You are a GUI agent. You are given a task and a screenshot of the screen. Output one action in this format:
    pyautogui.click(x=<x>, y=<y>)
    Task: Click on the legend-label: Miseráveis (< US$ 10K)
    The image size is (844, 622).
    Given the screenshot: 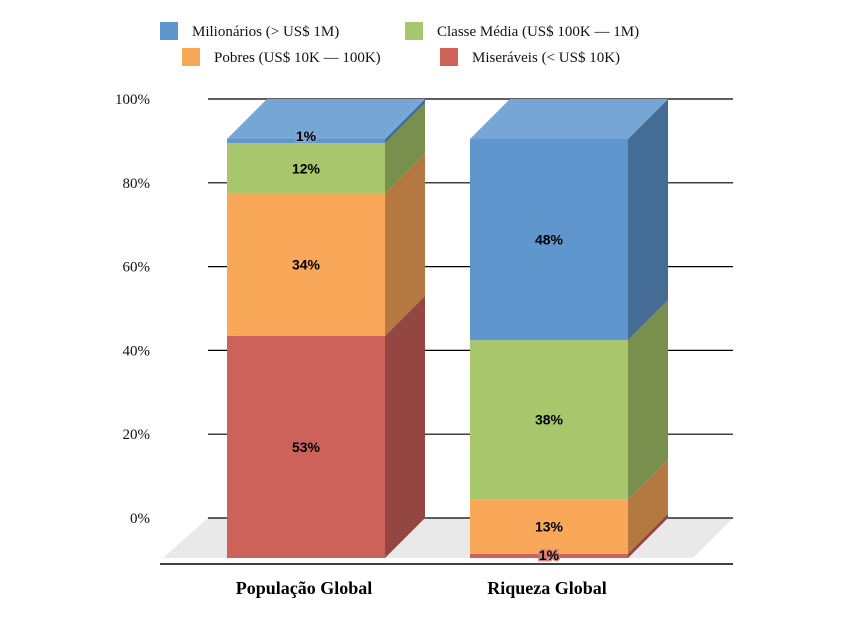 What is the action you would take?
    pyautogui.click(x=546, y=58)
    